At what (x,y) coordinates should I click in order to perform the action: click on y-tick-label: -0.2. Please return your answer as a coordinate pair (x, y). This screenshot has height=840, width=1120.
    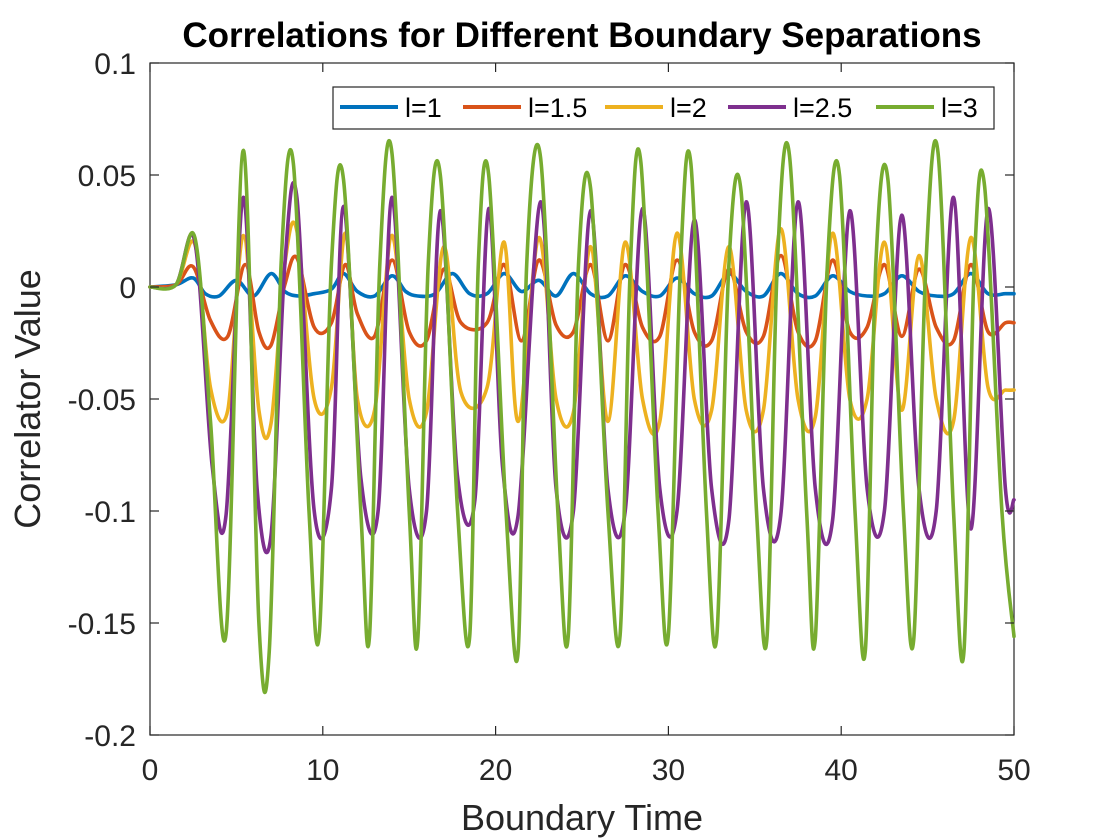
    Looking at the image, I should click on (110, 736).